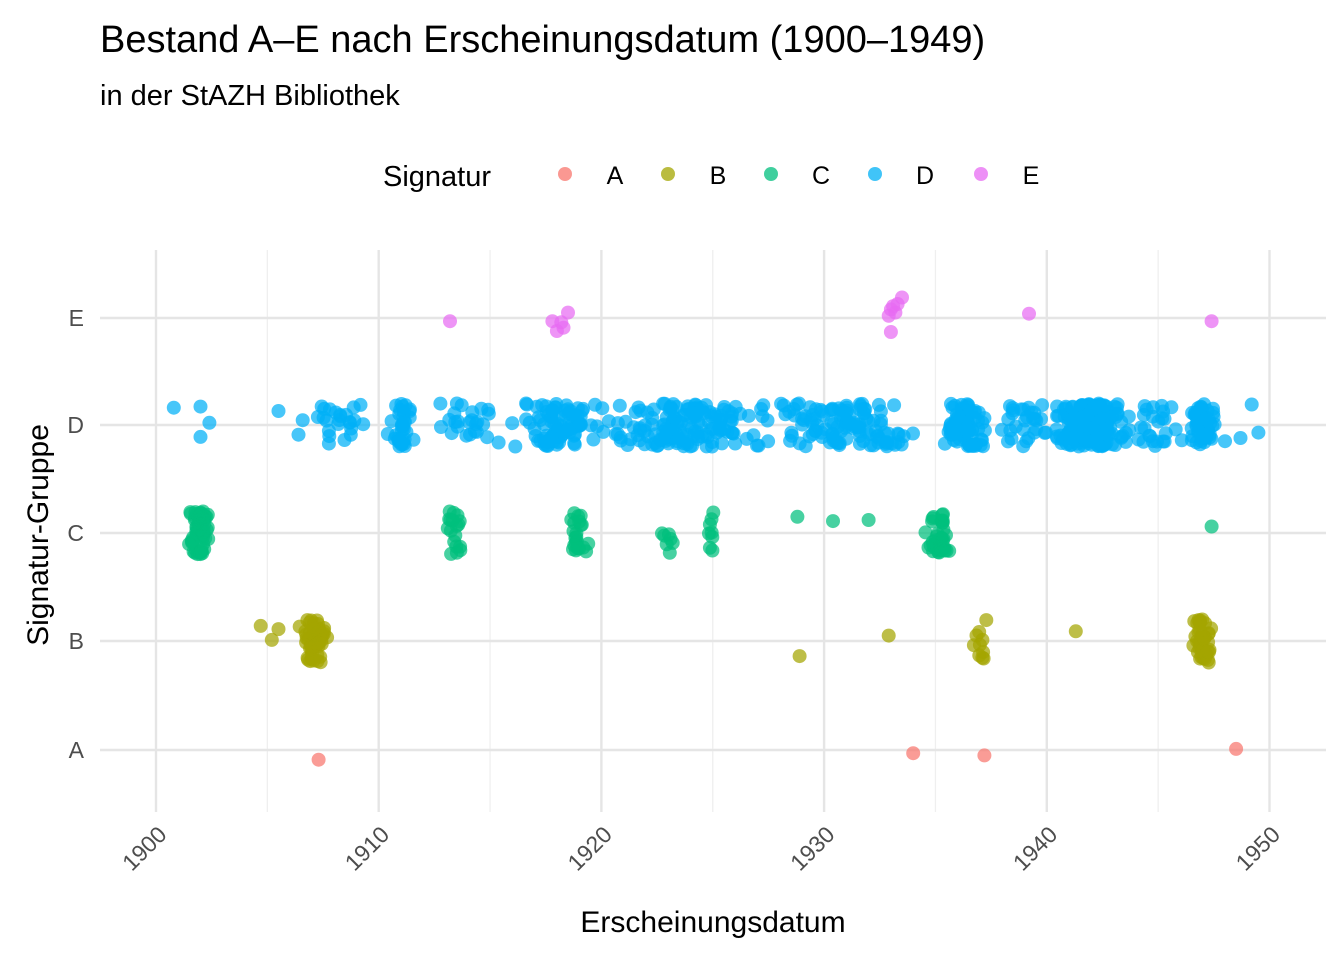  Describe the element at coordinates (913, 753) in the screenshot. I see `data-point-a` at that location.